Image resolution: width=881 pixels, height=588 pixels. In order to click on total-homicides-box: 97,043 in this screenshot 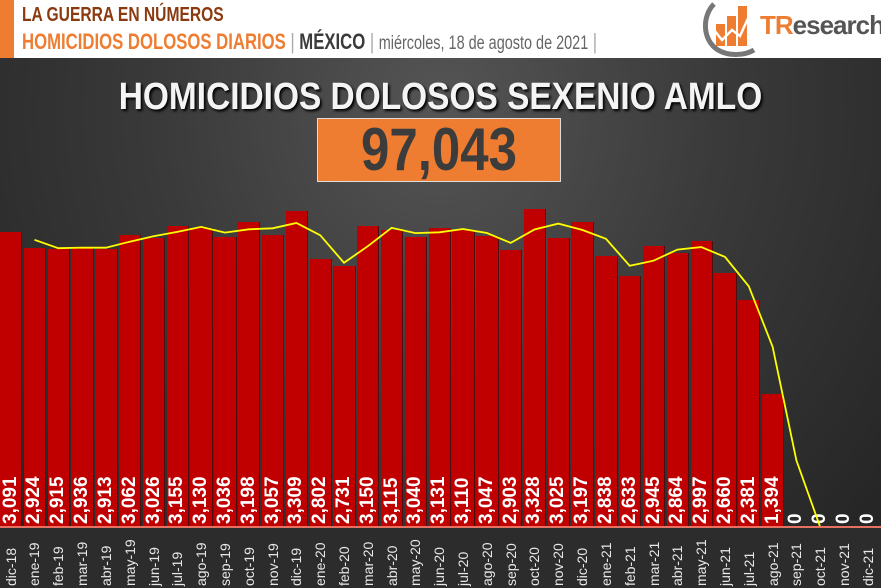, I will do `click(439, 149)`.